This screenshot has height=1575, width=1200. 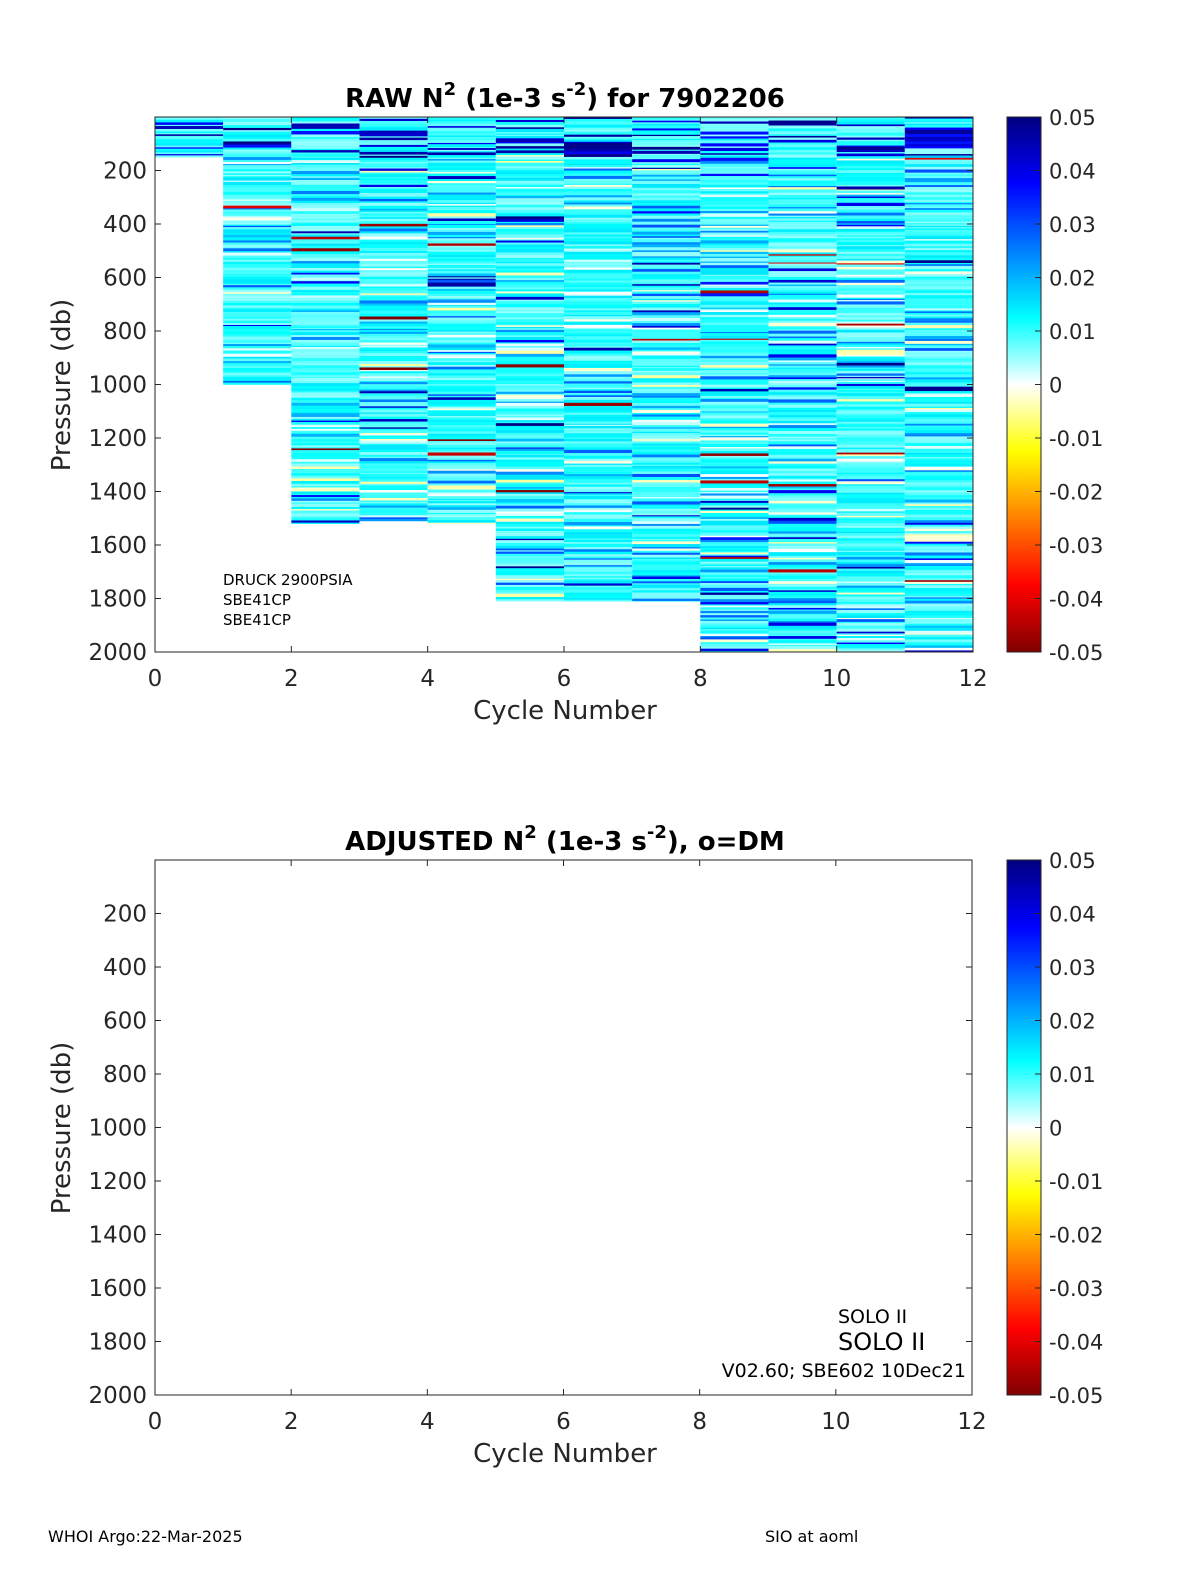 I want to click on x-tick-label: 12, so click(x=971, y=1422).